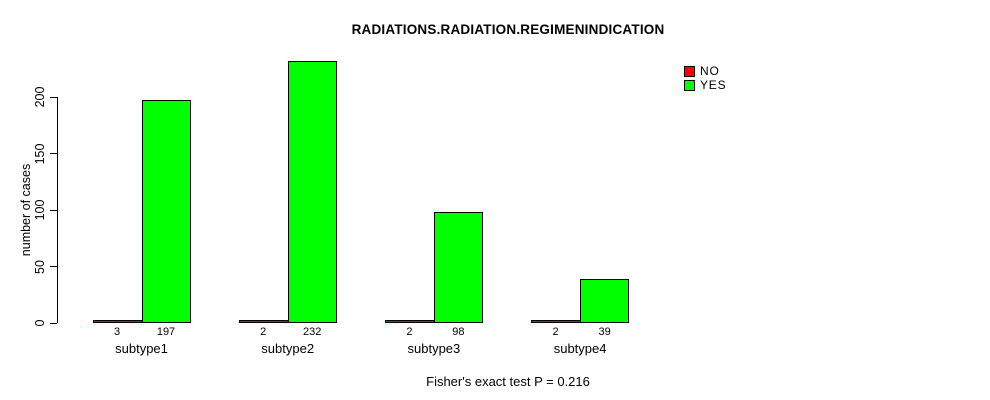 The width and height of the screenshot is (990, 400). I want to click on bar-value-label: 232, so click(312, 332).